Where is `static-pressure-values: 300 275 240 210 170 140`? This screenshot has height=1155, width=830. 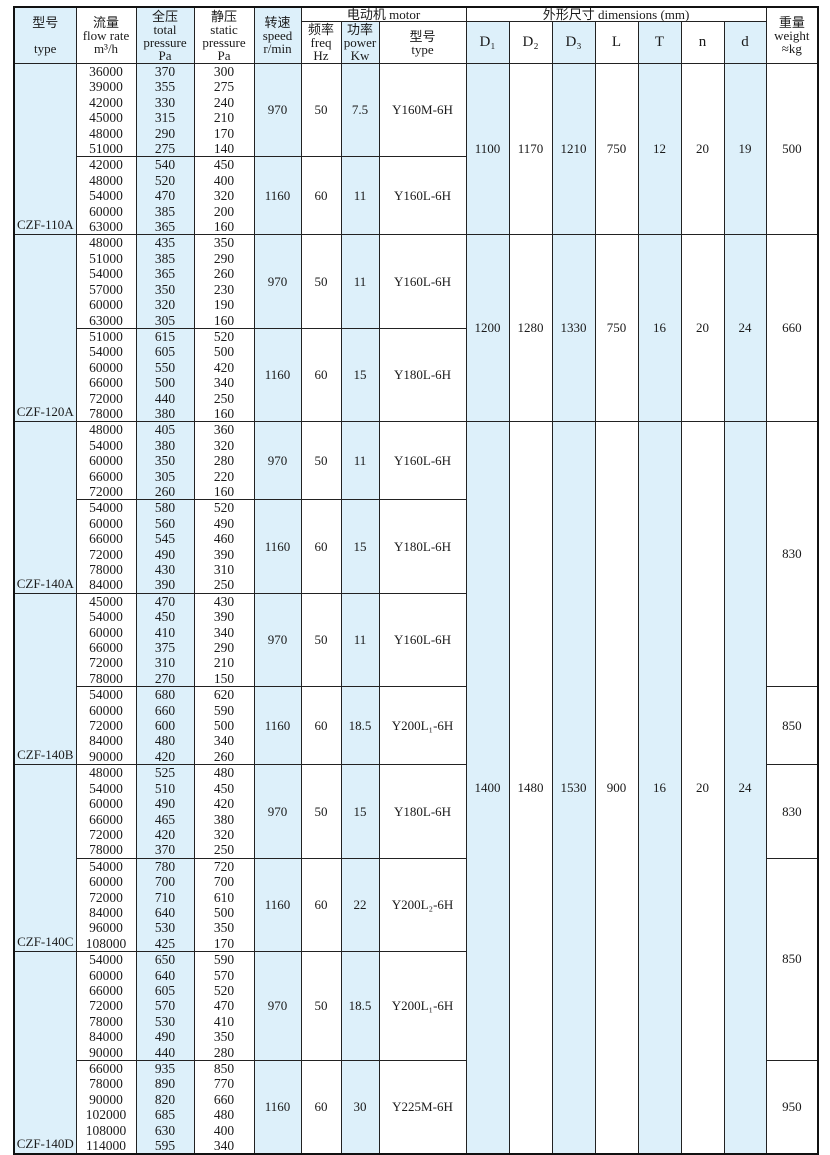
static-pressure-values: 300 275 240 210 170 140 is located at coordinates (224, 110).